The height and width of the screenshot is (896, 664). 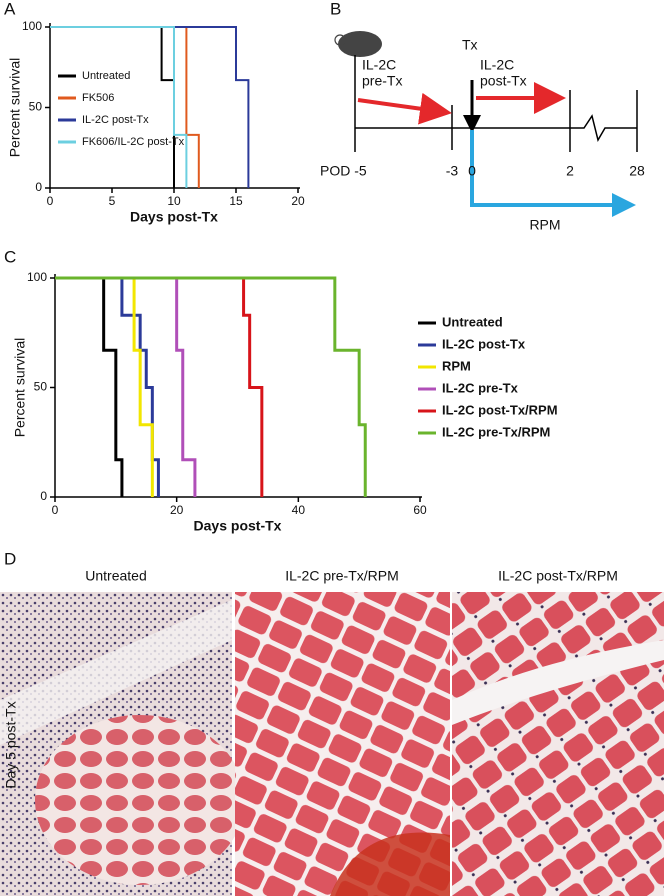 What do you see at coordinates (390, 864) in the screenshot?
I see `vessel` at bounding box center [390, 864].